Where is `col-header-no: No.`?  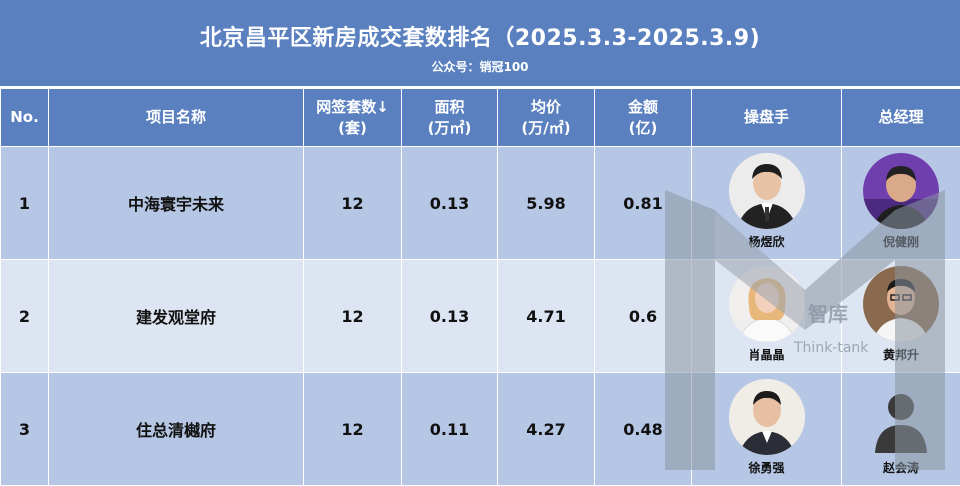 col-header-no: No. is located at coordinates (25, 118).